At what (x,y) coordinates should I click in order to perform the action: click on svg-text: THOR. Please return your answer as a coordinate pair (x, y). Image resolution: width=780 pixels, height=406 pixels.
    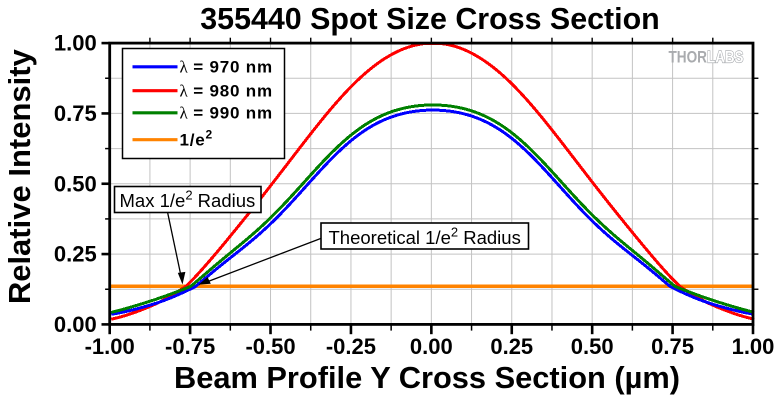
    Looking at the image, I should click on (688, 58).